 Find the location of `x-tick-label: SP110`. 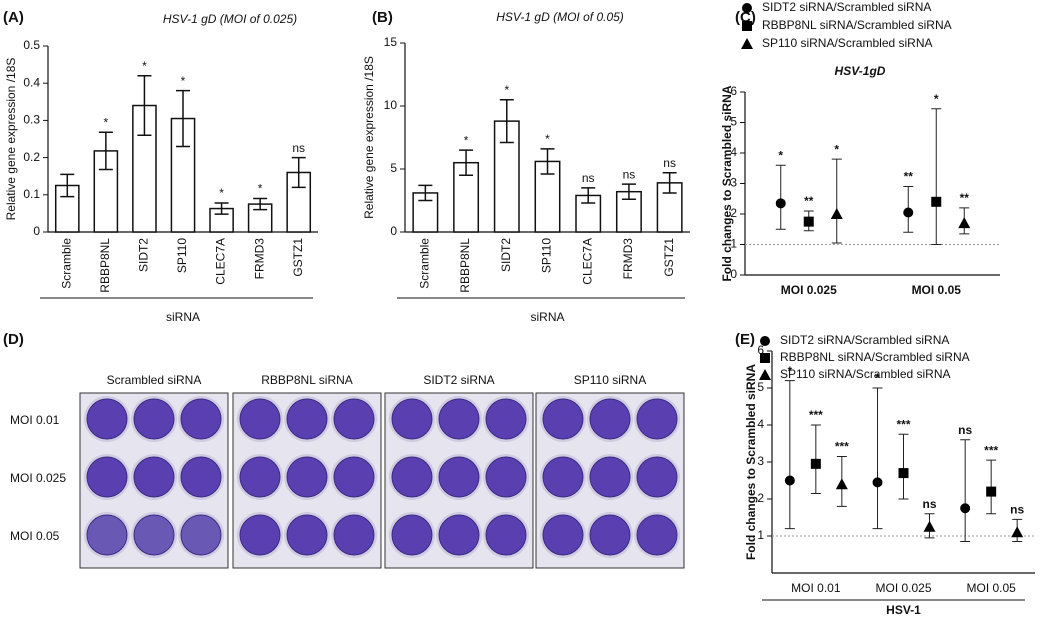

x-tick-label: SP110 is located at coordinates (182, 255).